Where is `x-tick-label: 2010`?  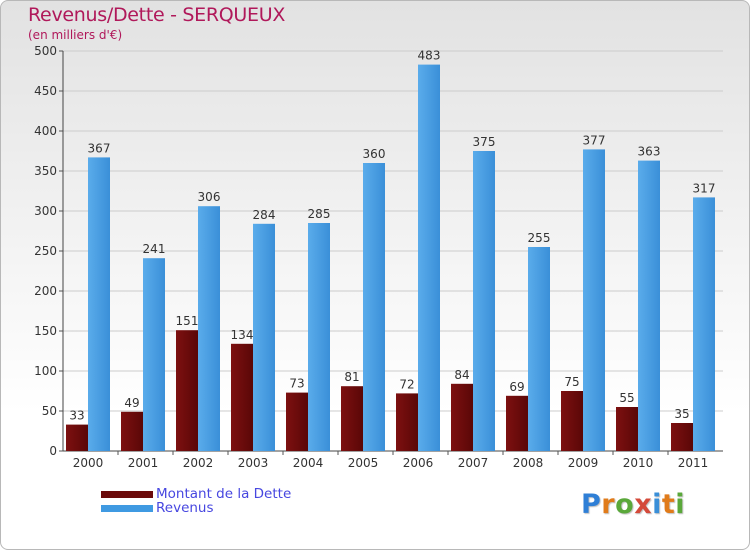
x-tick-label: 2010 is located at coordinates (638, 463).